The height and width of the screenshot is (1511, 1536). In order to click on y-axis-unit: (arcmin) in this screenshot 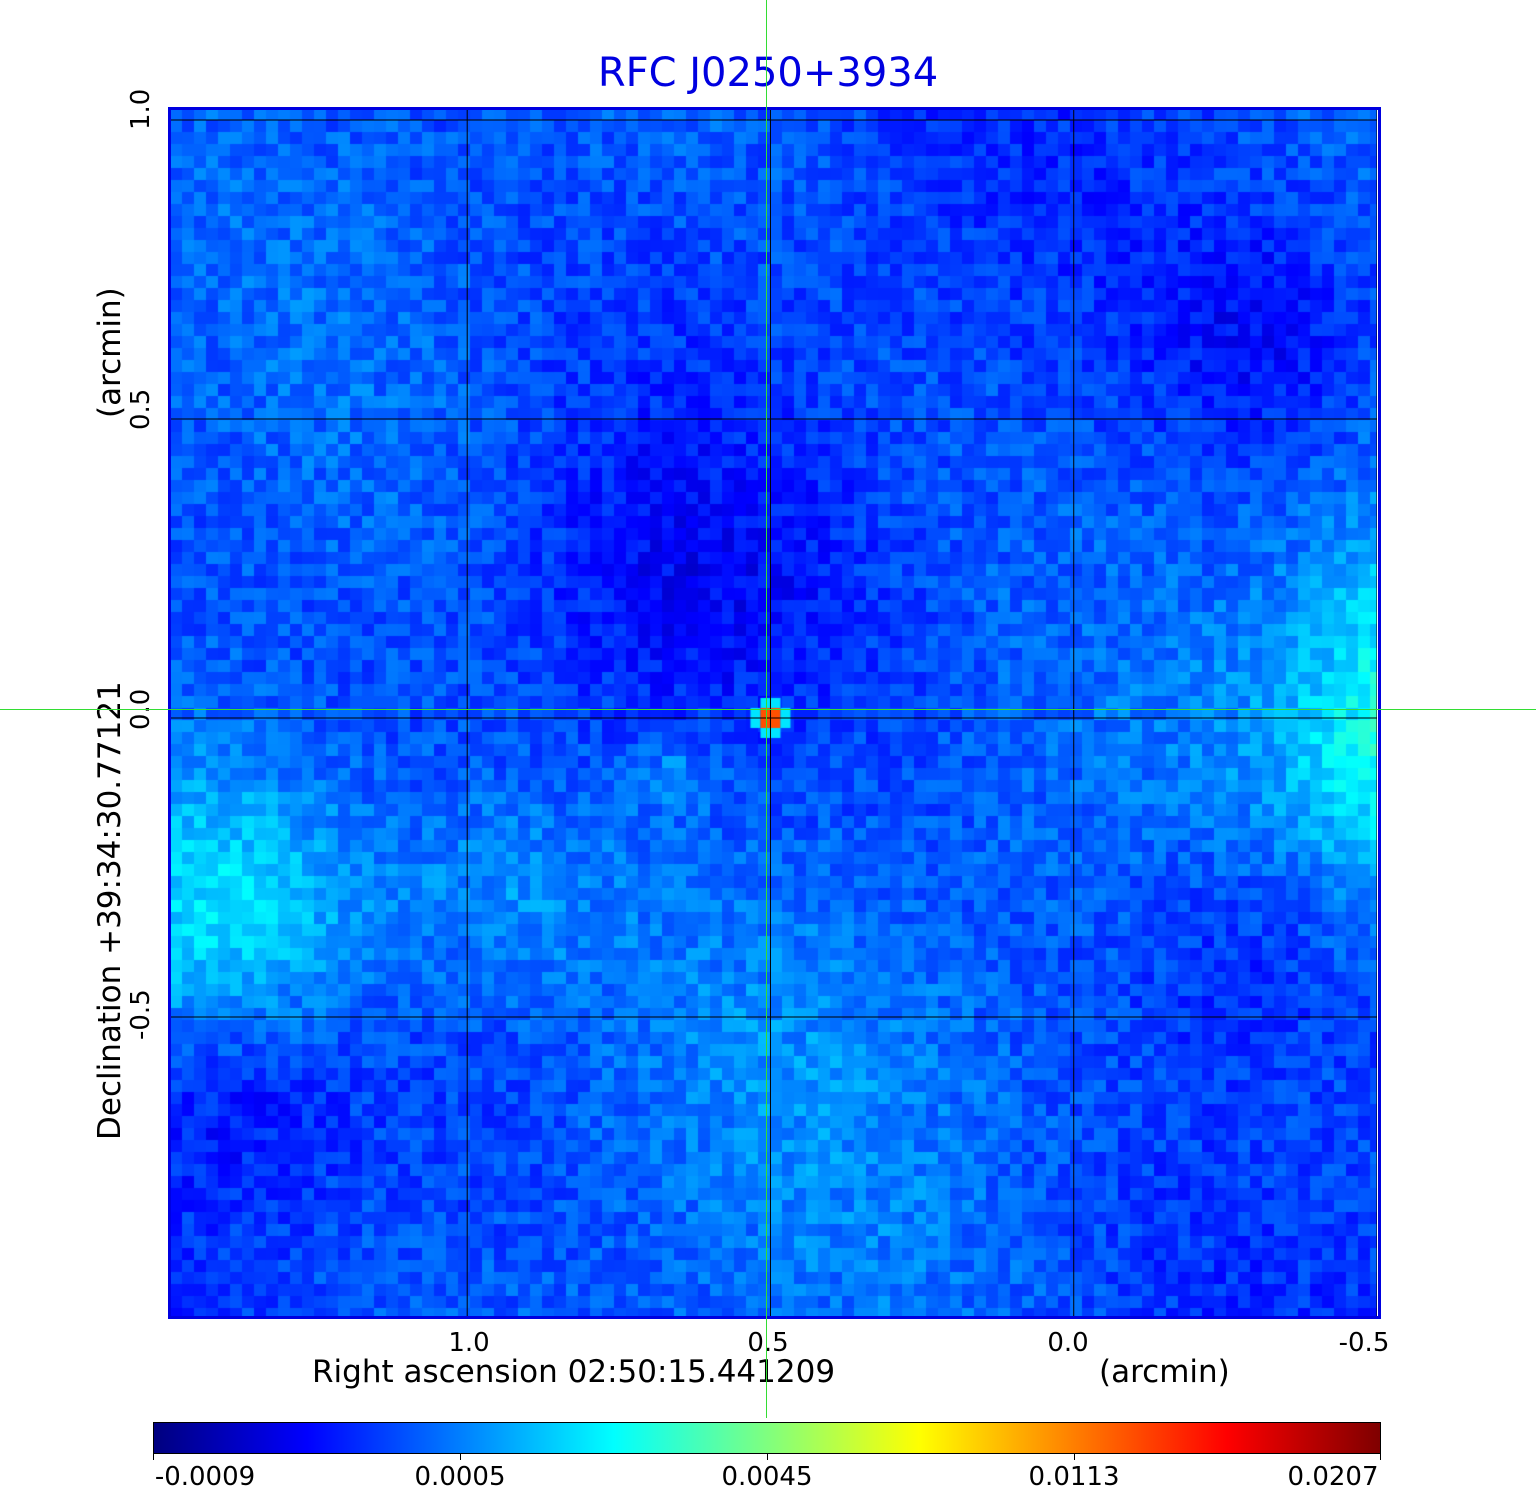, I will do `click(110, 352)`.